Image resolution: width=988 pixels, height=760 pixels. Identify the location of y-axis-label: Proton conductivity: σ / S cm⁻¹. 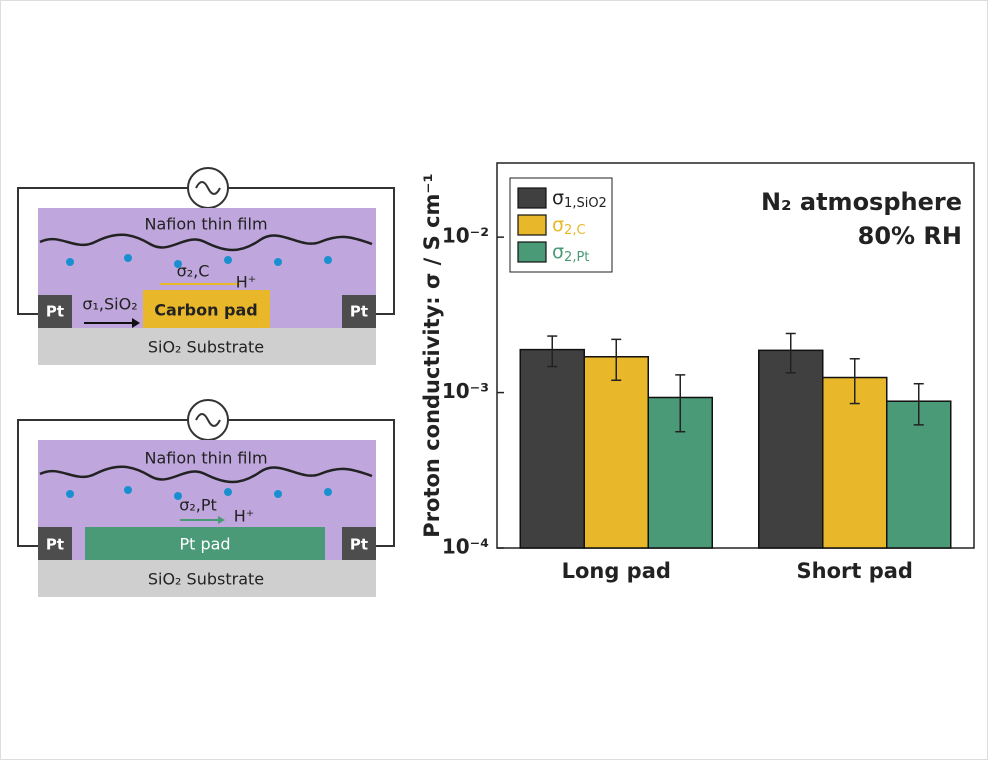
(432, 355).